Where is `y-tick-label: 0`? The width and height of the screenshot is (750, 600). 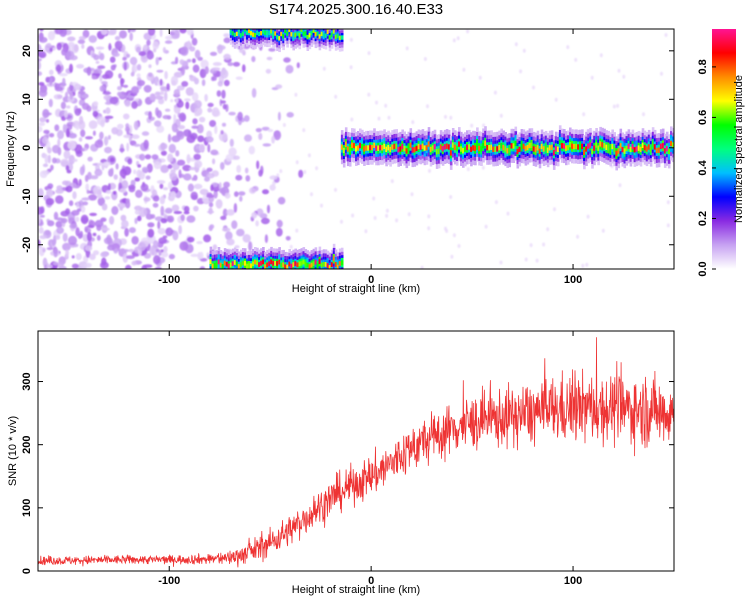 y-tick-label: 0 is located at coordinates (27, 148).